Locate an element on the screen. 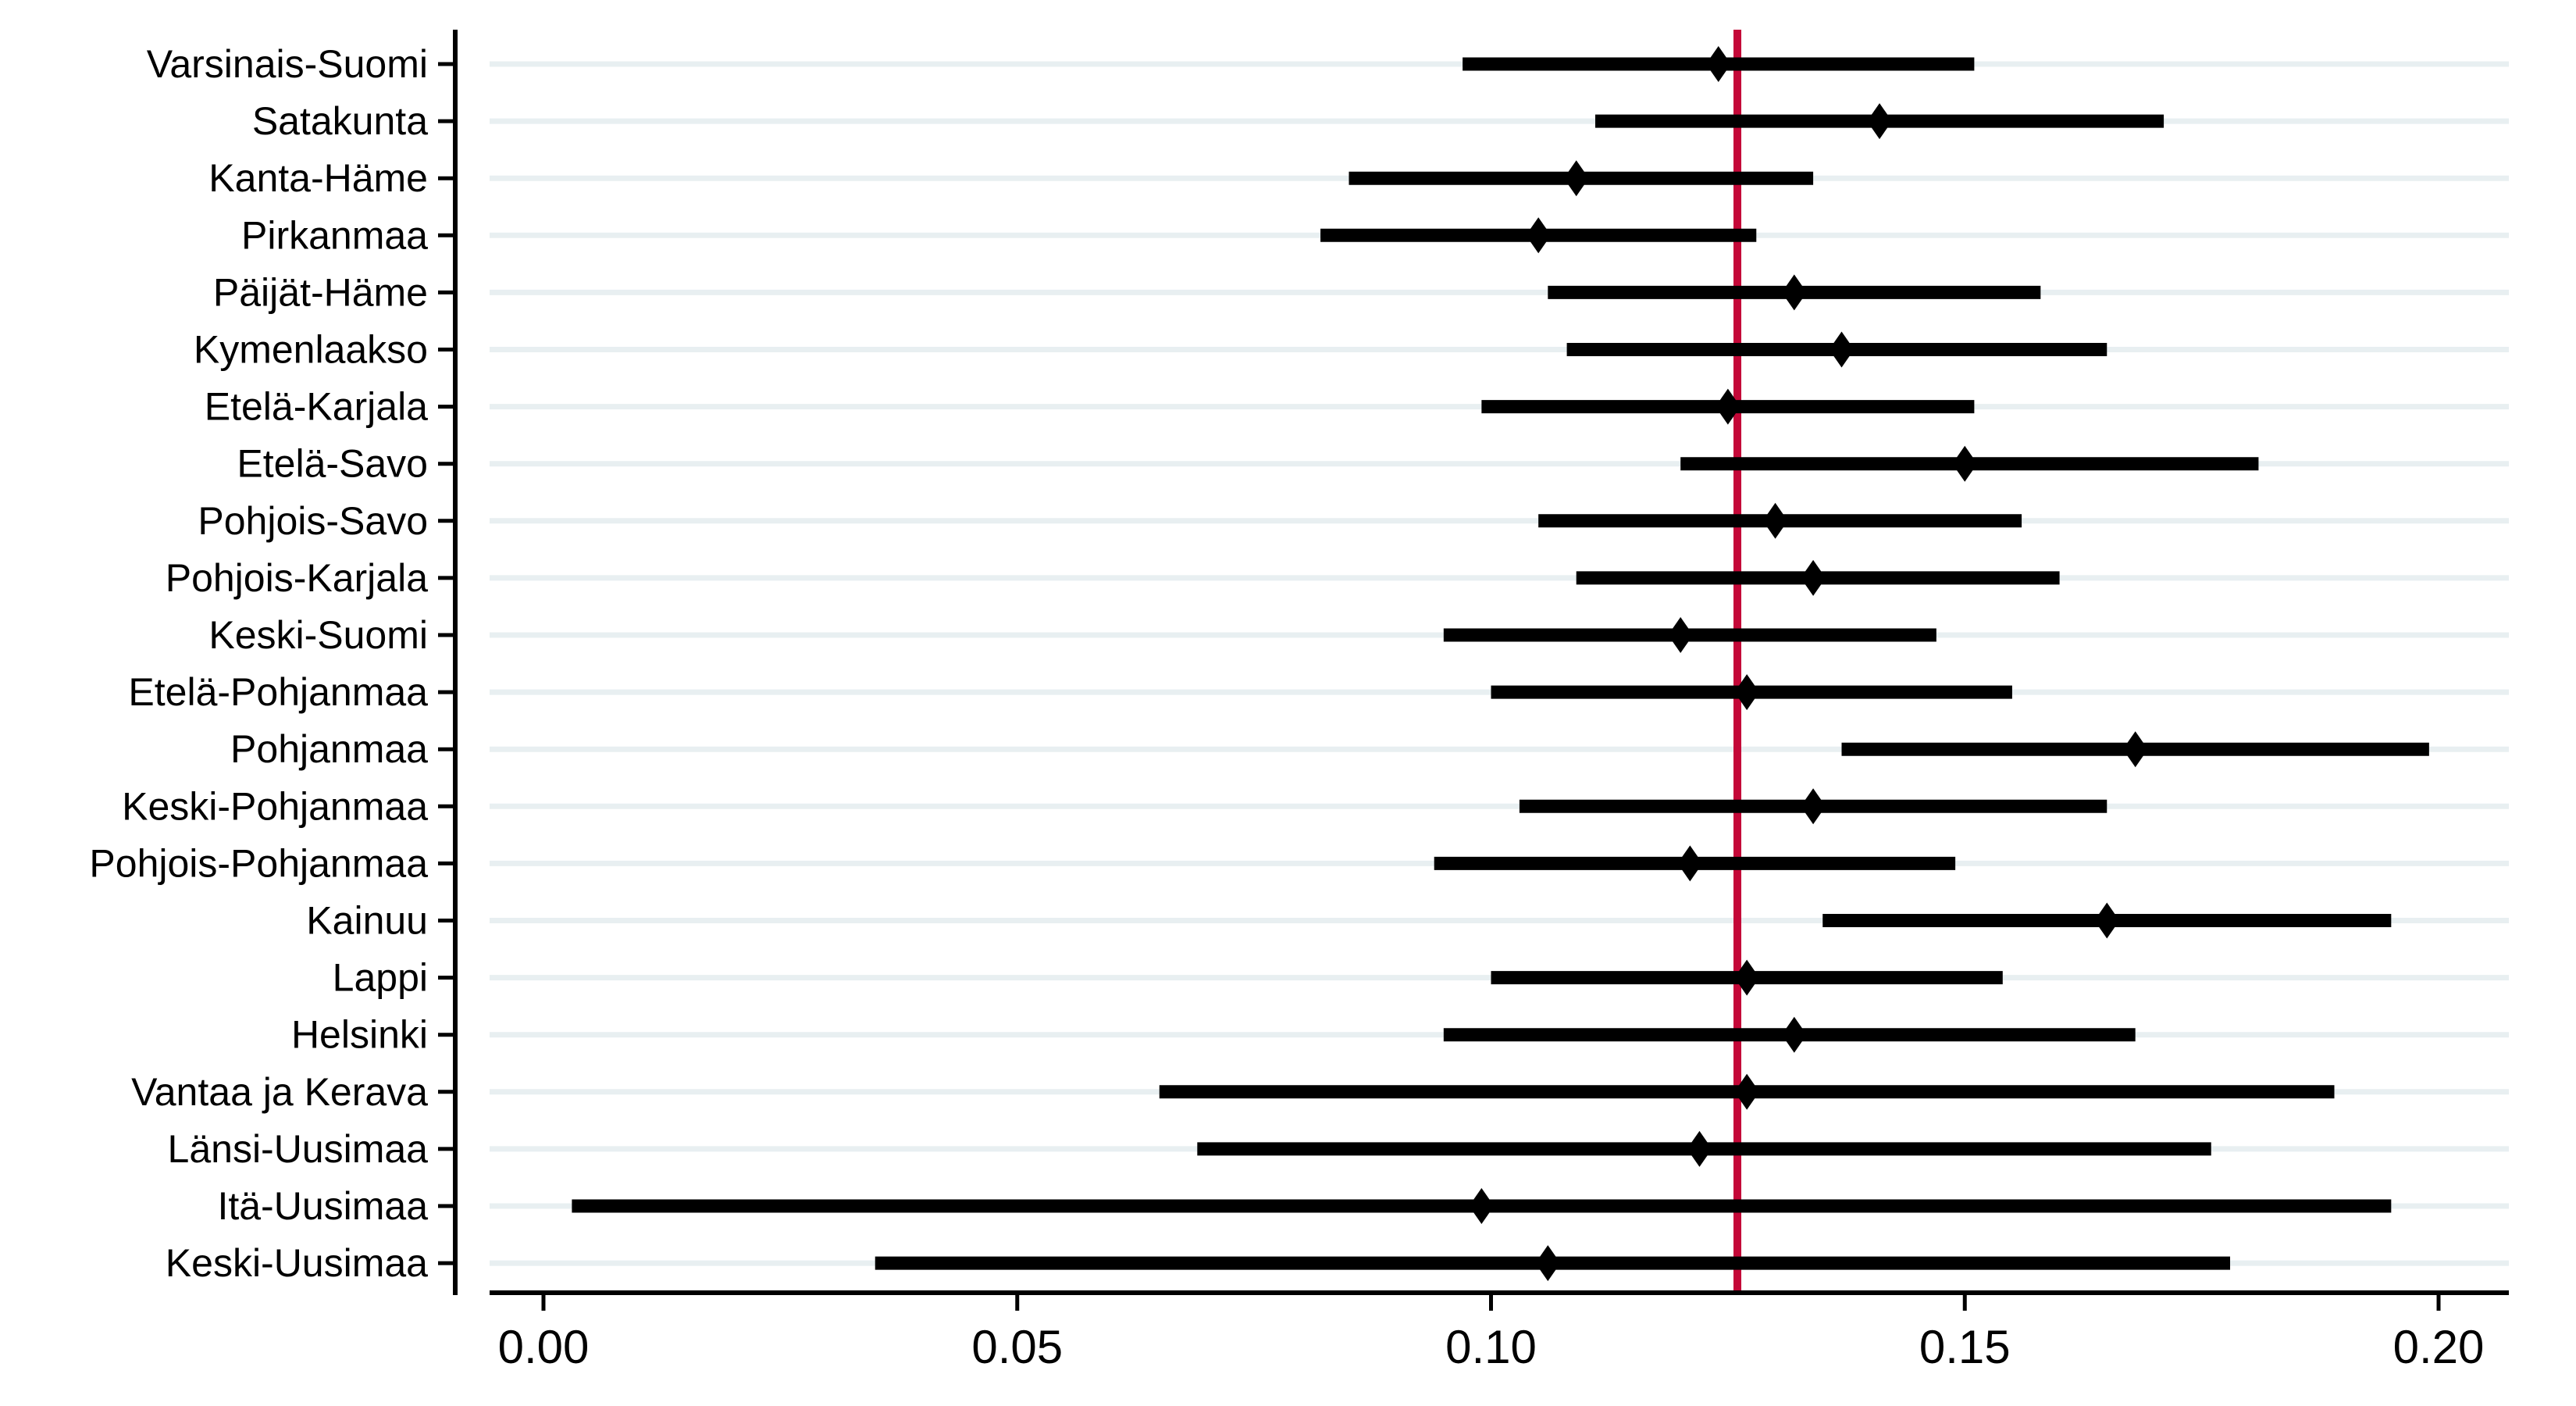 This screenshot has width=2576, height=1406. y-axis-label: Helsinki is located at coordinates (359, 1035).